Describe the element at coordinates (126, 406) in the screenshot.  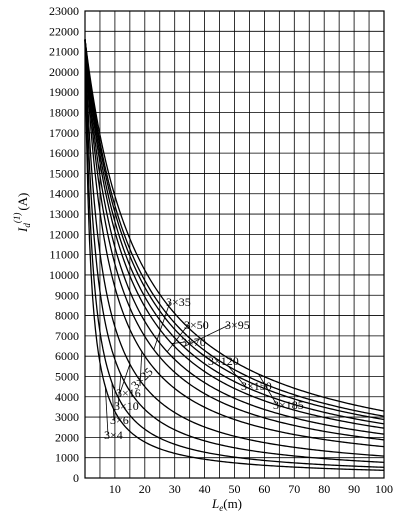
I see `curve-label: 3×10` at that location.